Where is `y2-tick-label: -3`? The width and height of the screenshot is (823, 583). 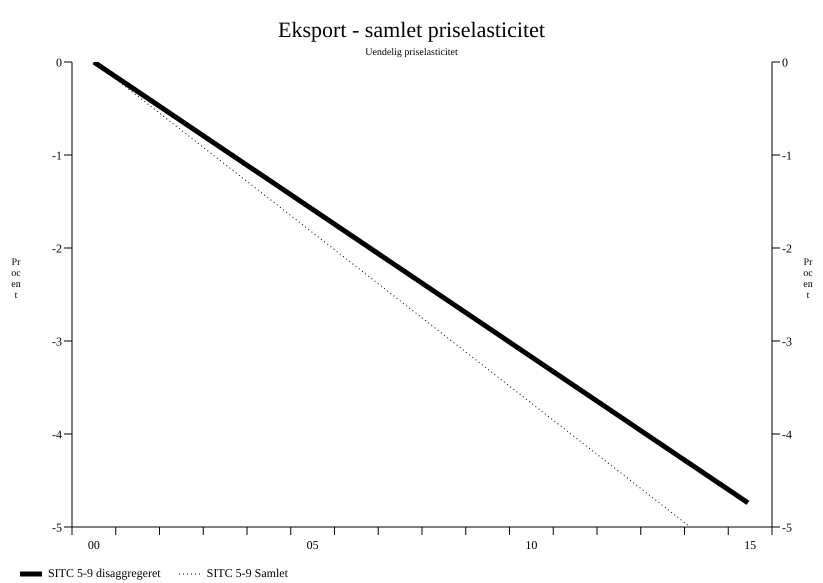
y2-tick-label: -3 is located at coordinates (787, 341).